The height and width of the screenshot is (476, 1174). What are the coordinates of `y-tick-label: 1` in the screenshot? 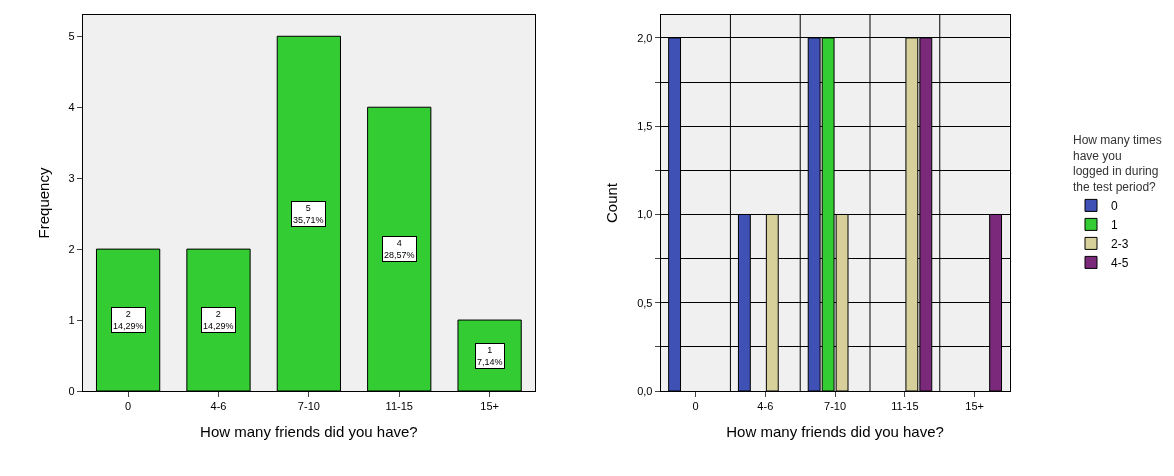 It's located at (71, 319).